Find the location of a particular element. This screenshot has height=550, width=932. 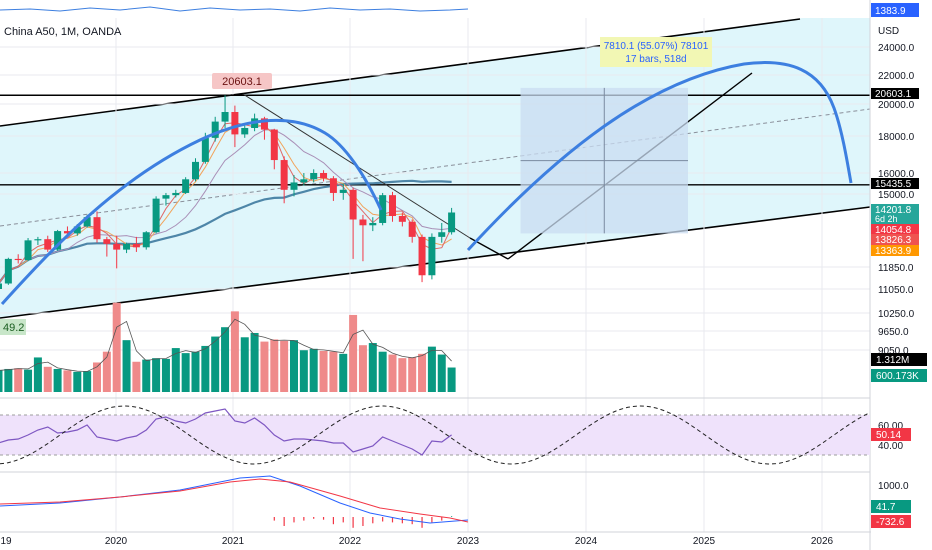

macd-pane is located at coordinates (234, 501).